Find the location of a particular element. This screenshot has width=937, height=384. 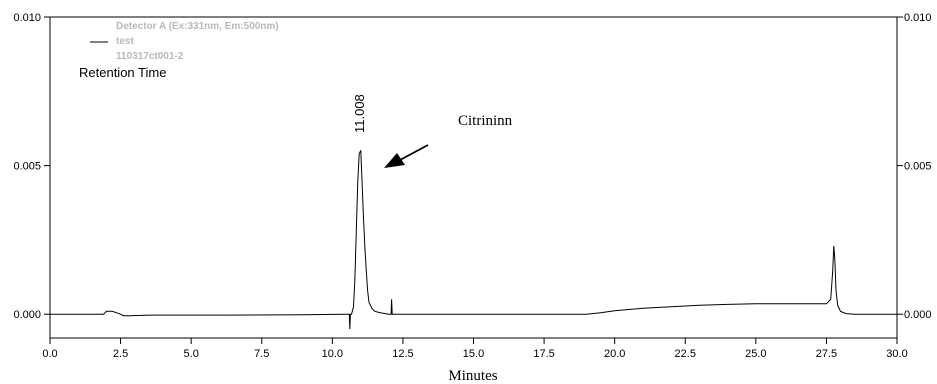

x-tick-label: 0.0 is located at coordinates (49, 354).